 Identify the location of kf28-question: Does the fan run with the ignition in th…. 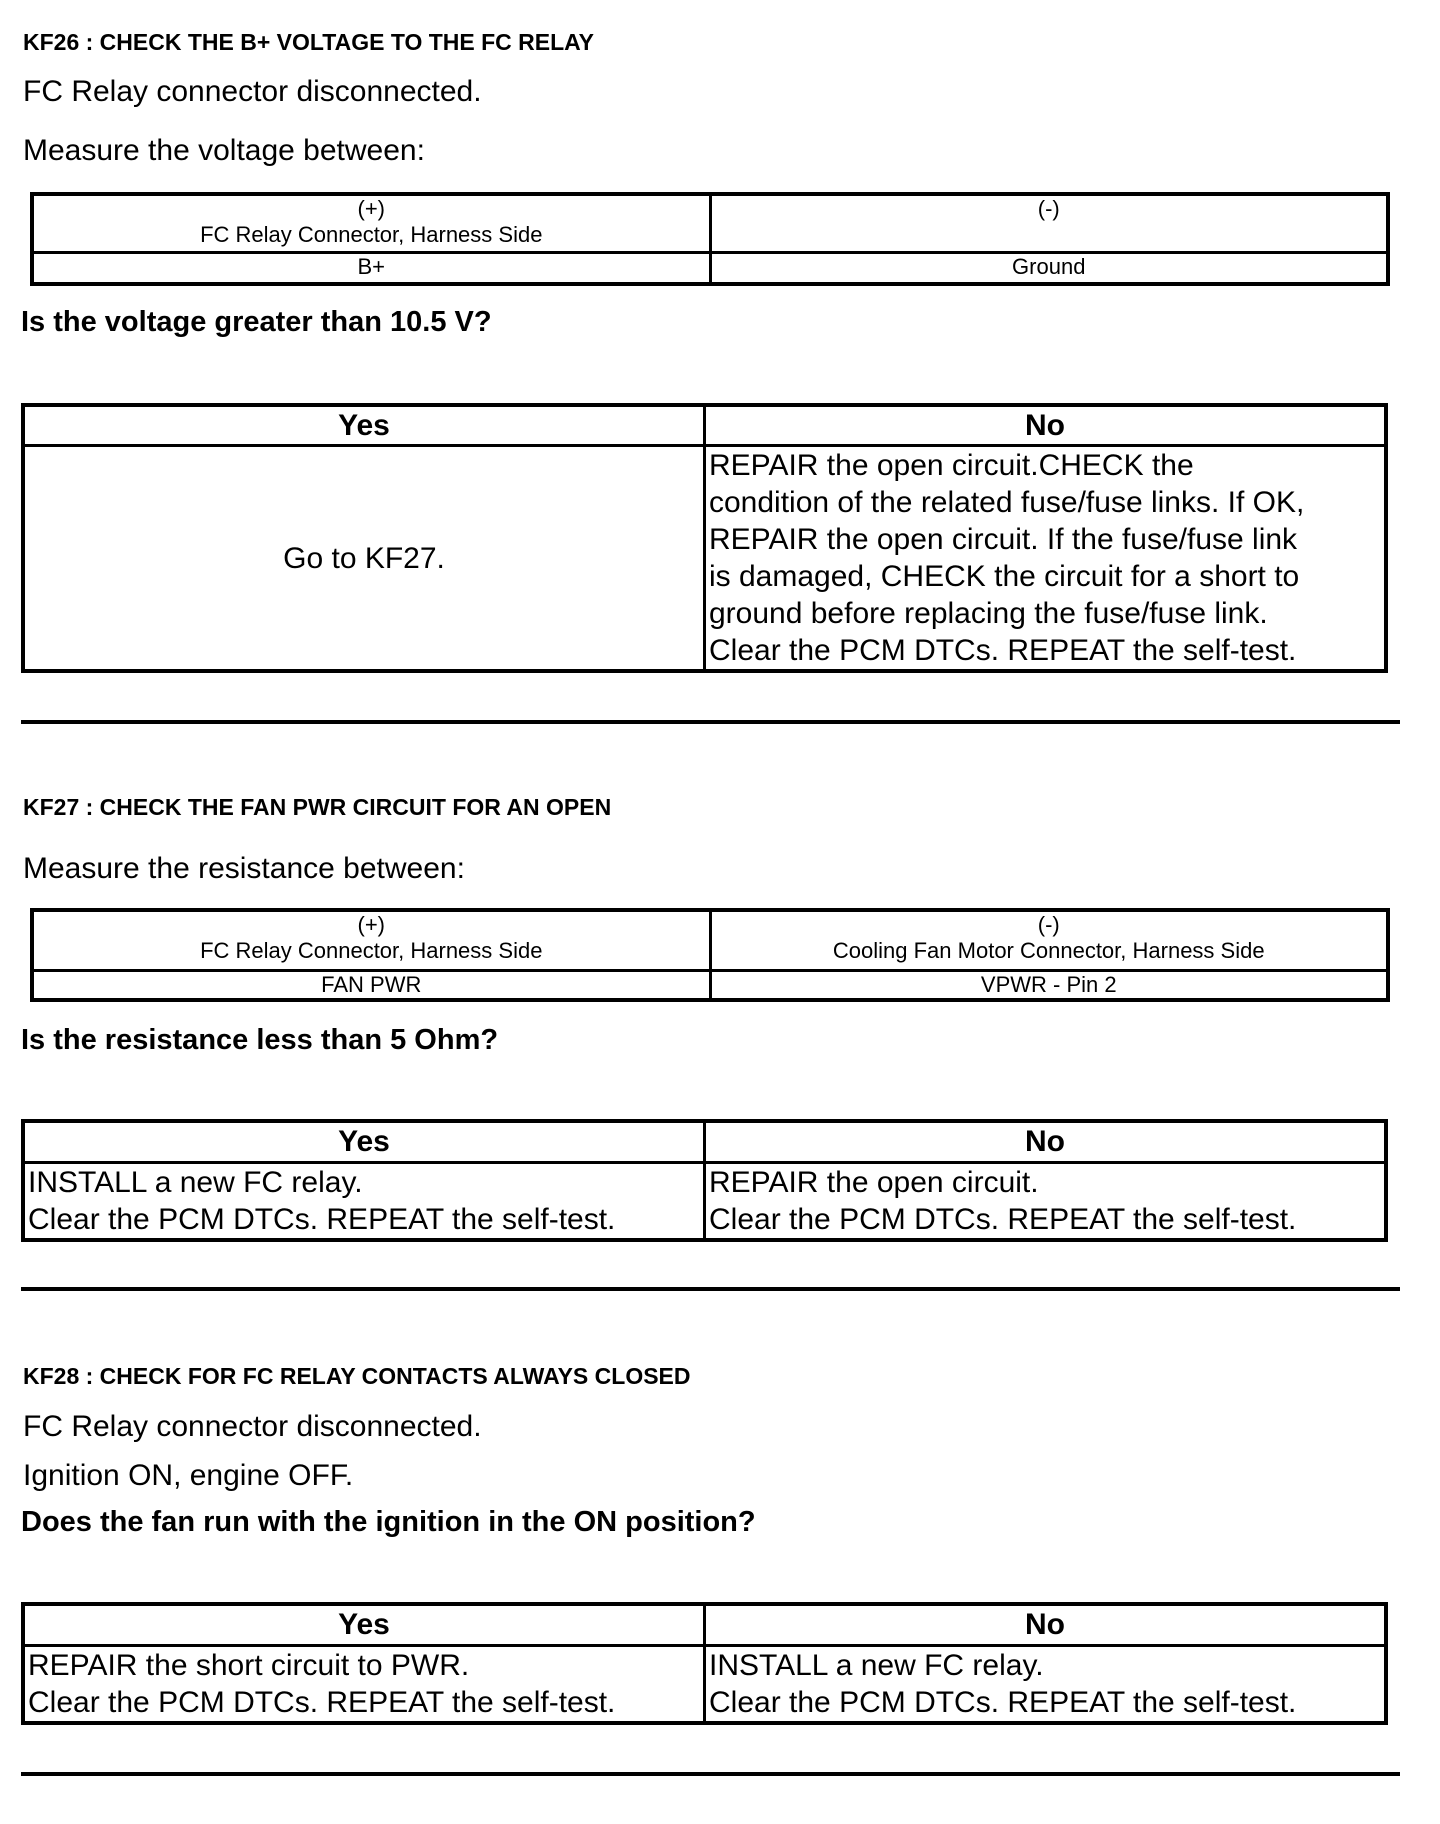
(388, 1522).